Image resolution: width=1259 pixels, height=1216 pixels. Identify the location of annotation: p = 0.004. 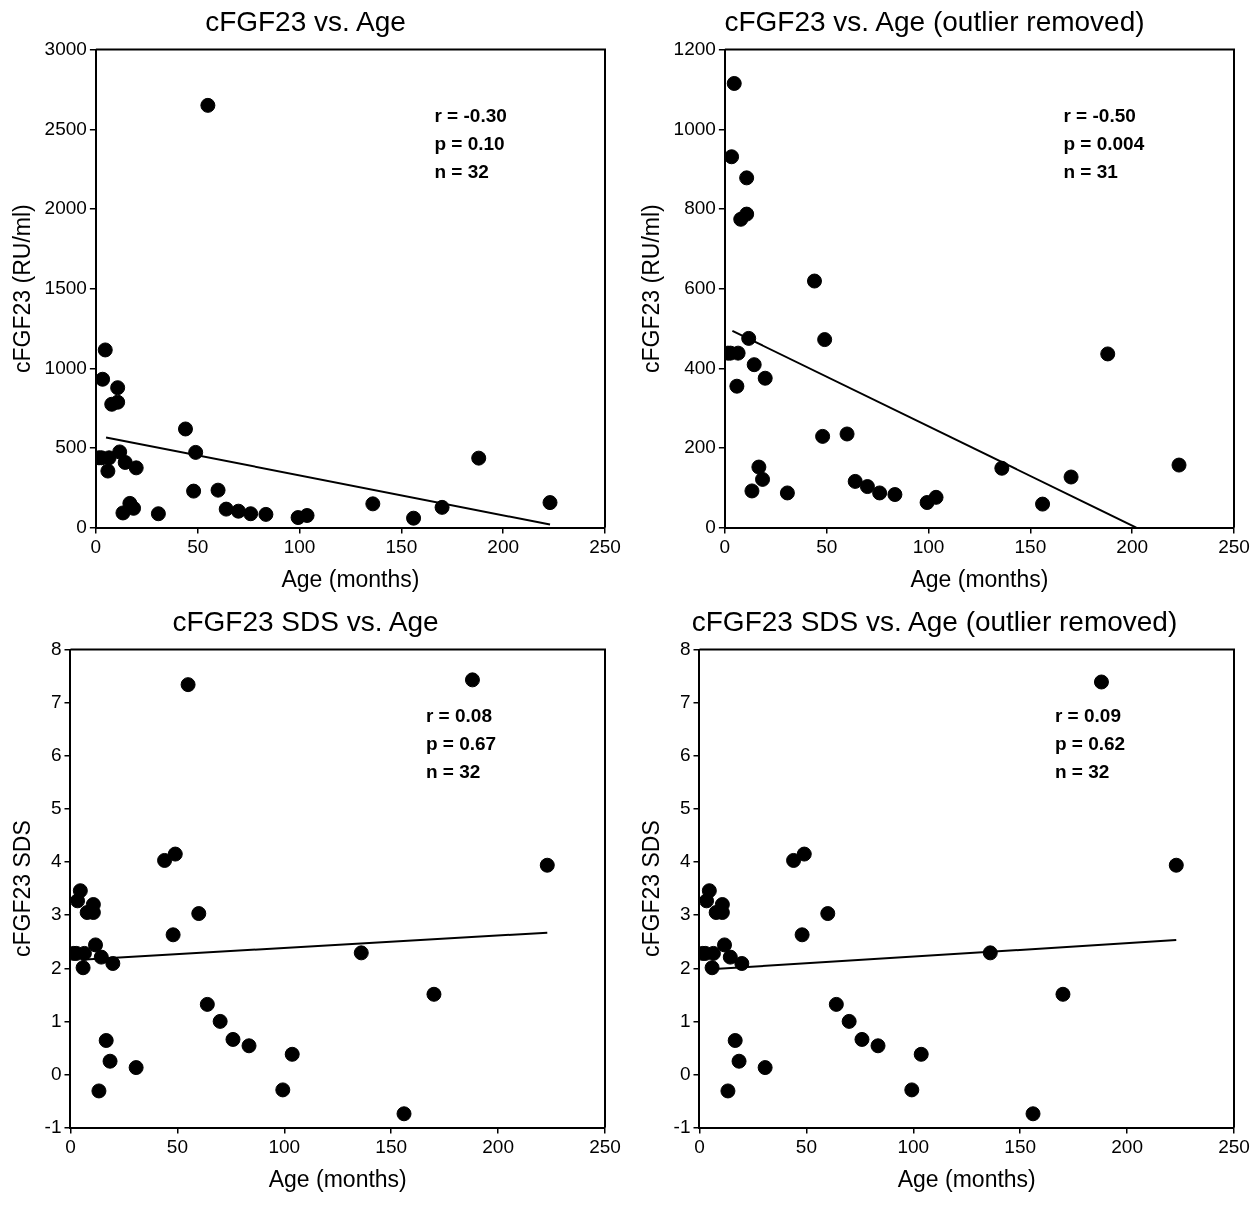
(1104, 143).